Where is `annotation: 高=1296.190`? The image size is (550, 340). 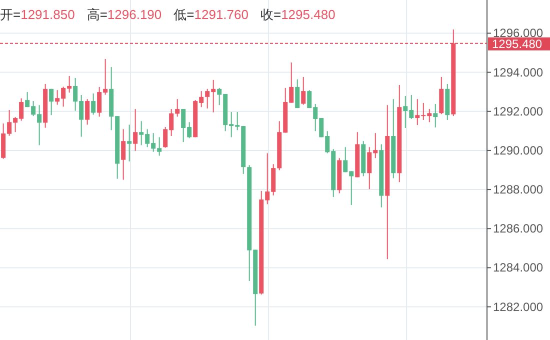 annotation: 高=1296.190 is located at coordinates (124, 14).